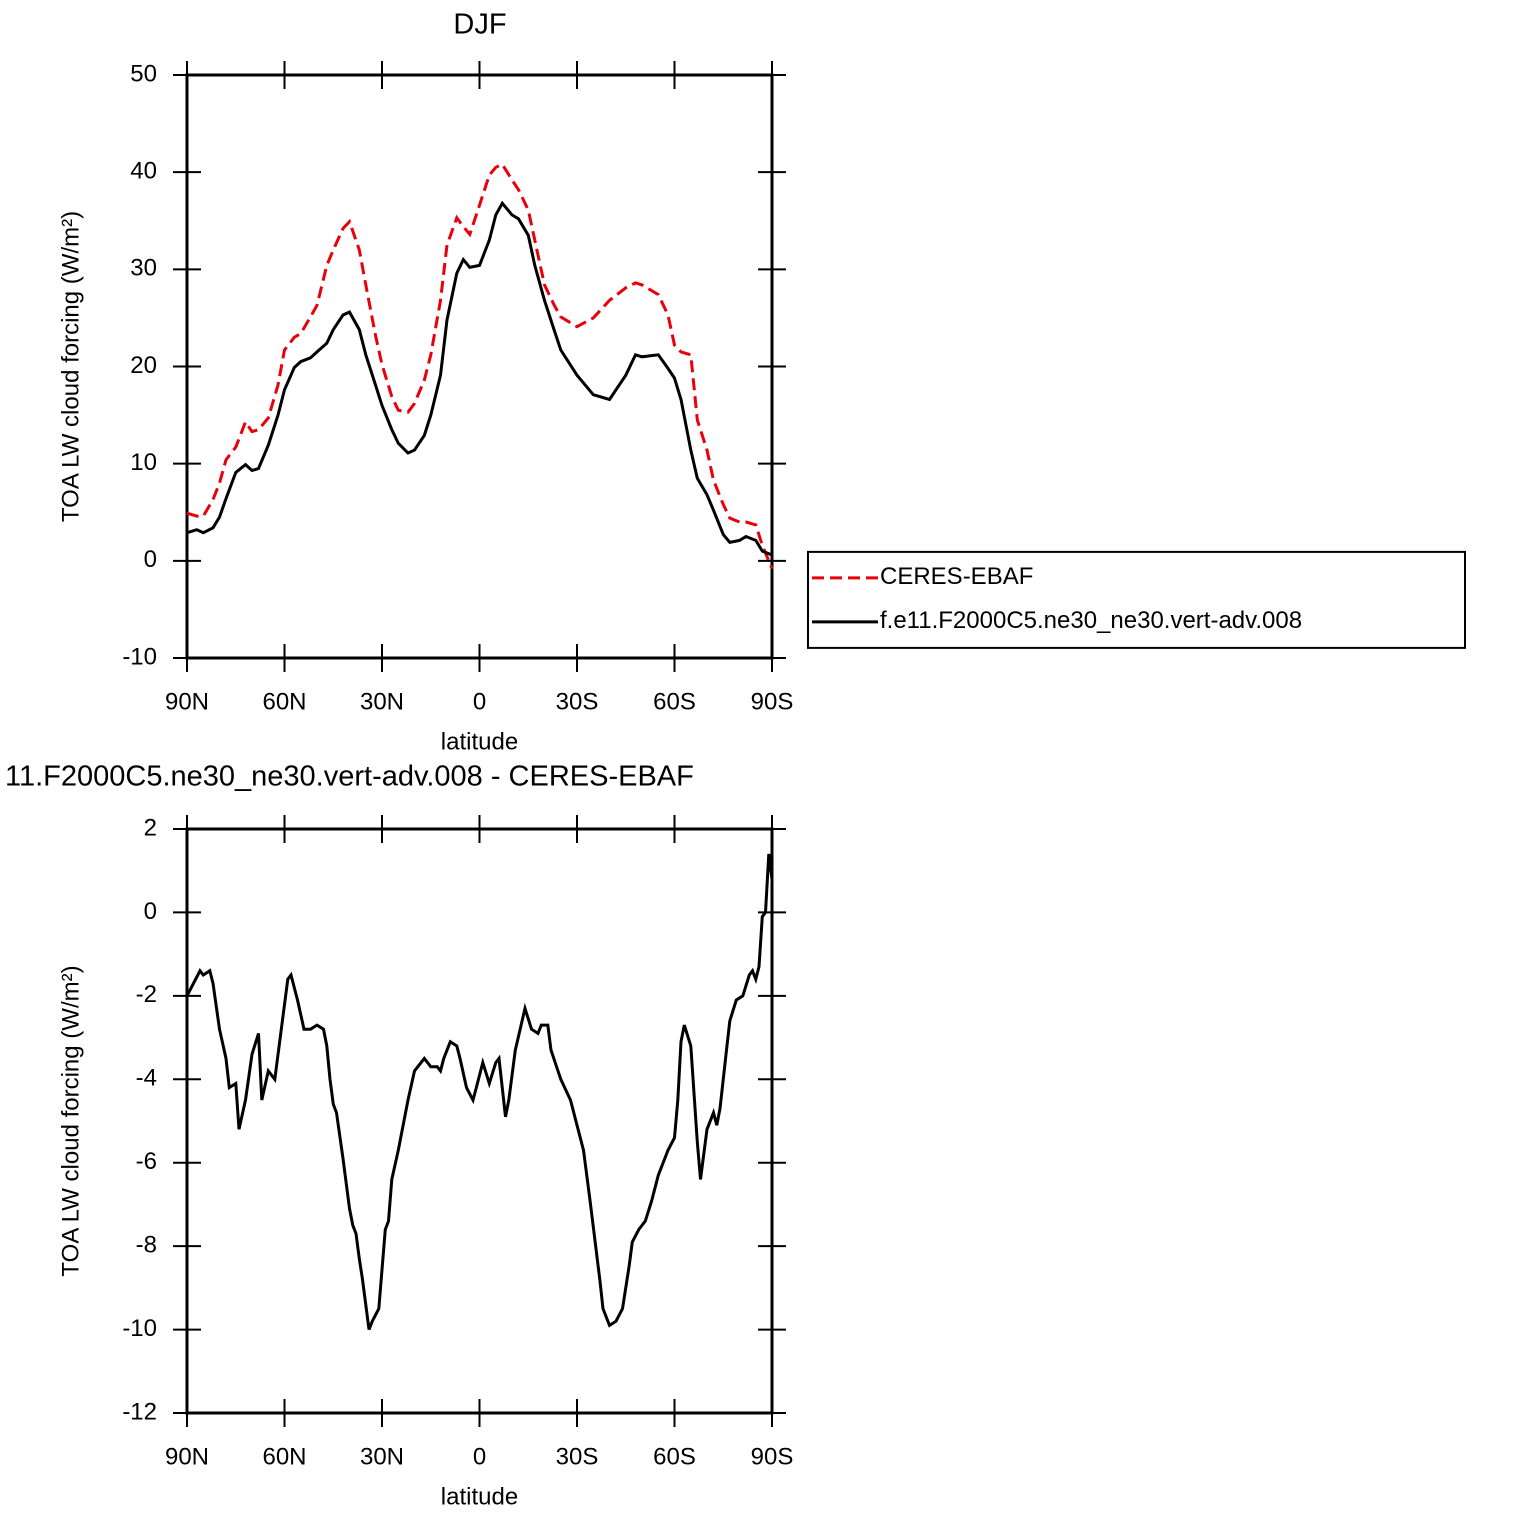 This screenshot has width=1520, height=1519. I want to click on y-tick-label: 30, so click(143, 268).